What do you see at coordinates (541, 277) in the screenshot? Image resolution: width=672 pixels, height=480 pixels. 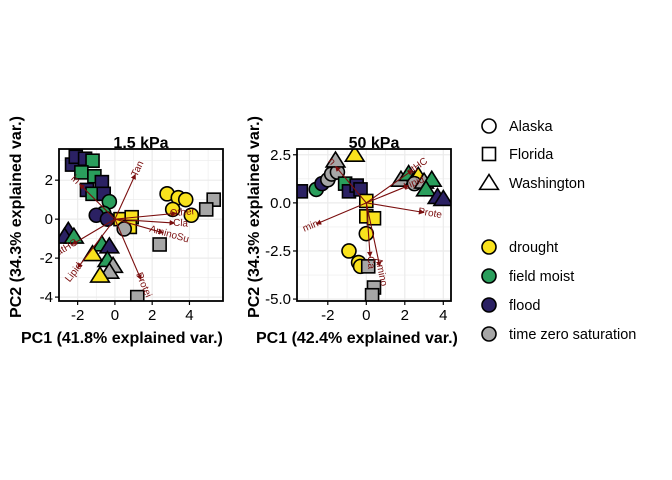 I see `legend-label: field moist` at bounding box center [541, 277].